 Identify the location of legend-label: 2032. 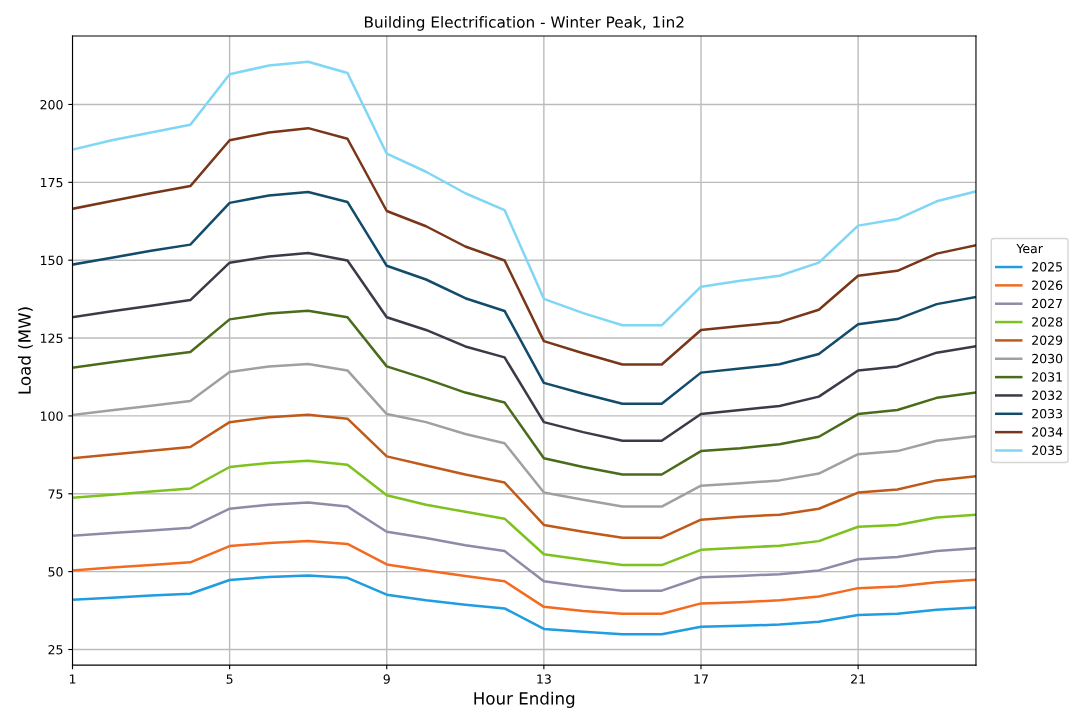
(1047, 395).